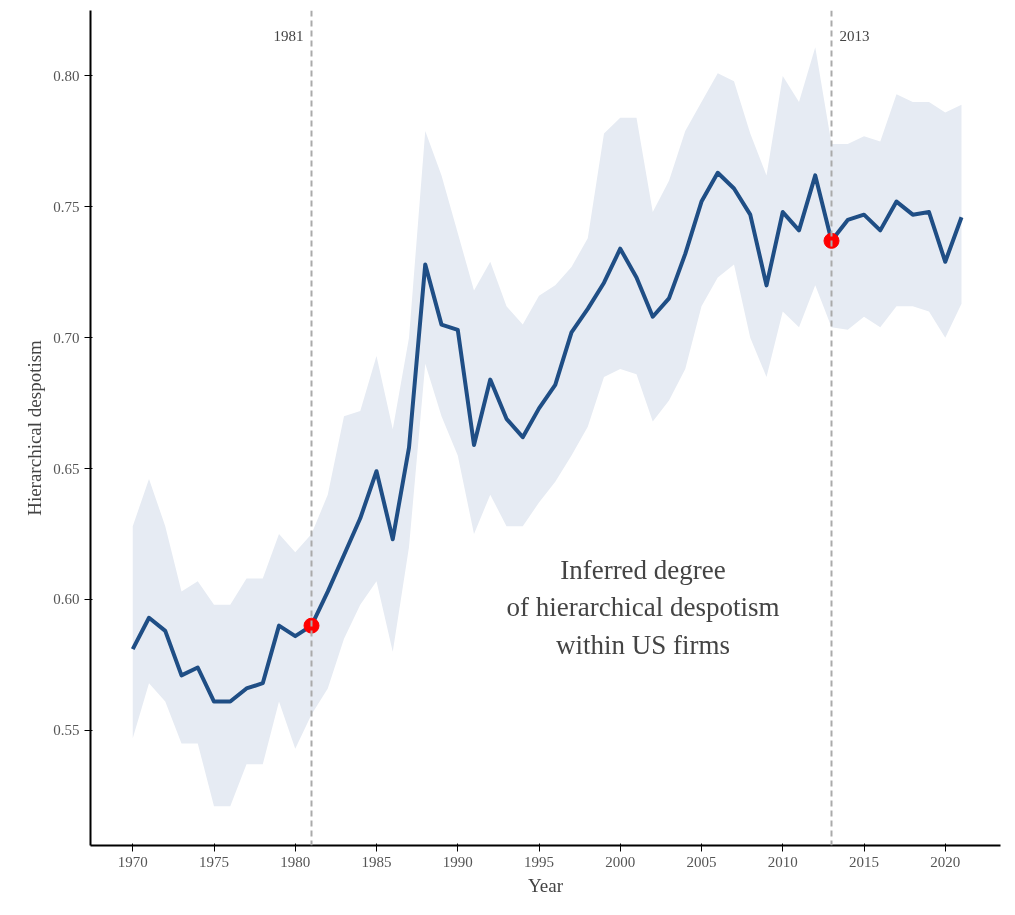 The image size is (1015, 915). What do you see at coordinates (854, 35) in the screenshot?
I see `ref-line-label: 2013` at bounding box center [854, 35].